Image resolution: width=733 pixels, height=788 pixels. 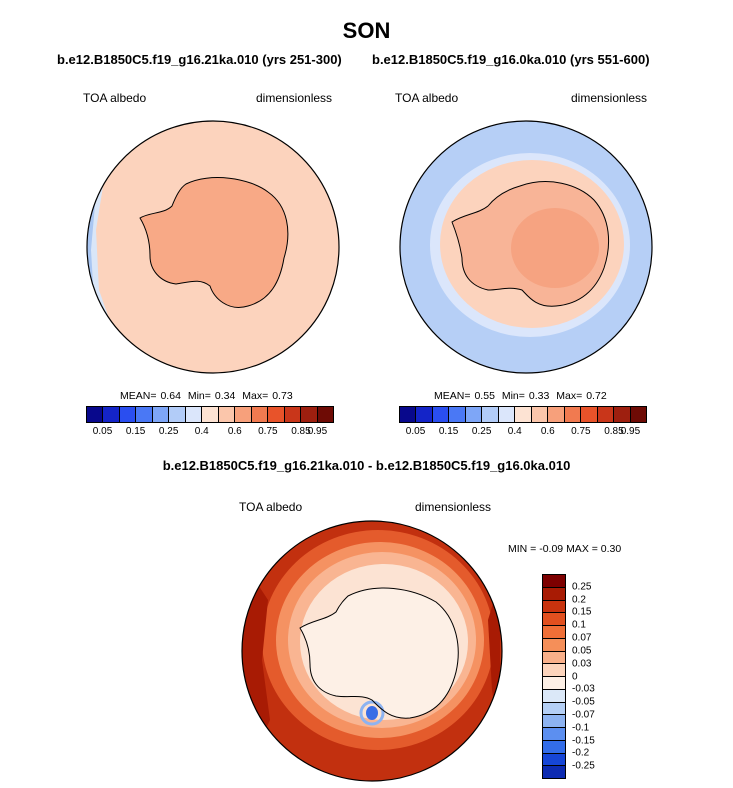 I want to click on difference-tick-label: -0.15, so click(x=583, y=741).